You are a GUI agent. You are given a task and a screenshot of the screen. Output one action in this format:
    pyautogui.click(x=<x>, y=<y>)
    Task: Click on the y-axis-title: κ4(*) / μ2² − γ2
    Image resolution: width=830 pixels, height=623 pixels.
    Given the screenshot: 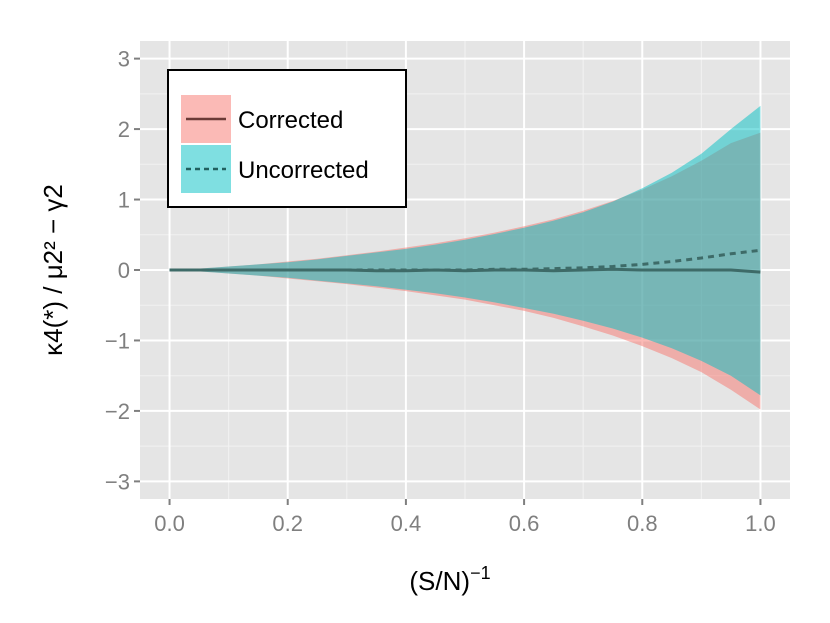 What is the action you would take?
    pyautogui.click(x=53, y=270)
    